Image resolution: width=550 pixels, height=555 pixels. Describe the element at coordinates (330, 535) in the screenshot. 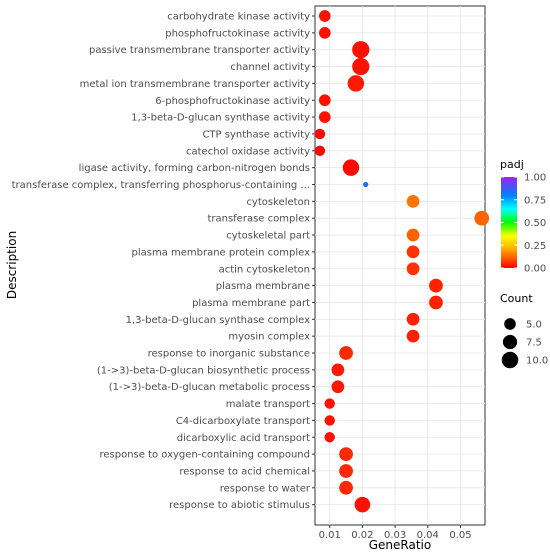

I see `x-tick-label: 0.01` at that location.